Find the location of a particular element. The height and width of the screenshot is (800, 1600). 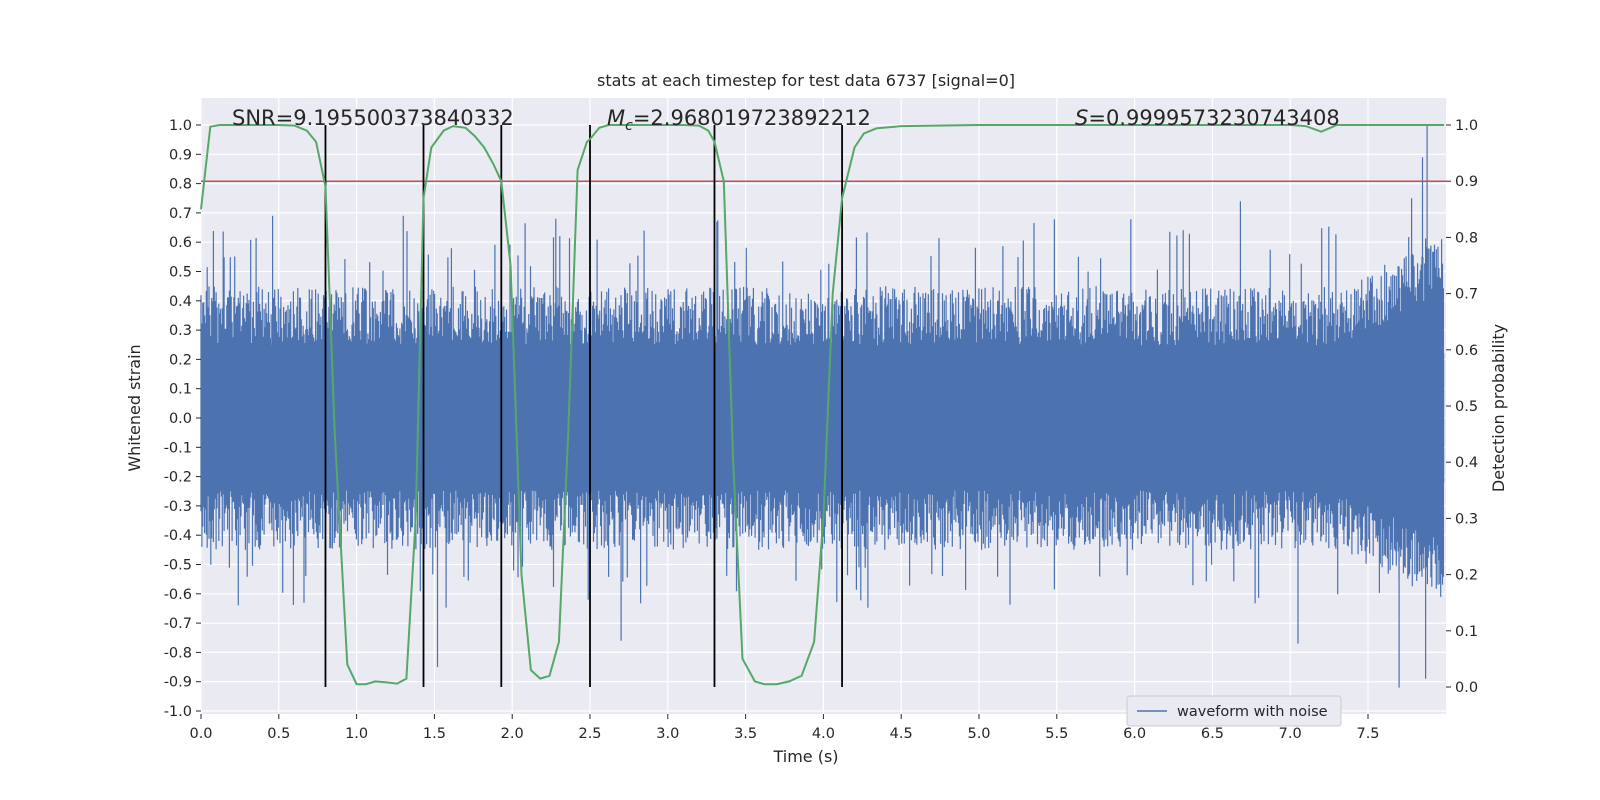

y-tick-label: -0.1 is located at coordinates (178, 448).